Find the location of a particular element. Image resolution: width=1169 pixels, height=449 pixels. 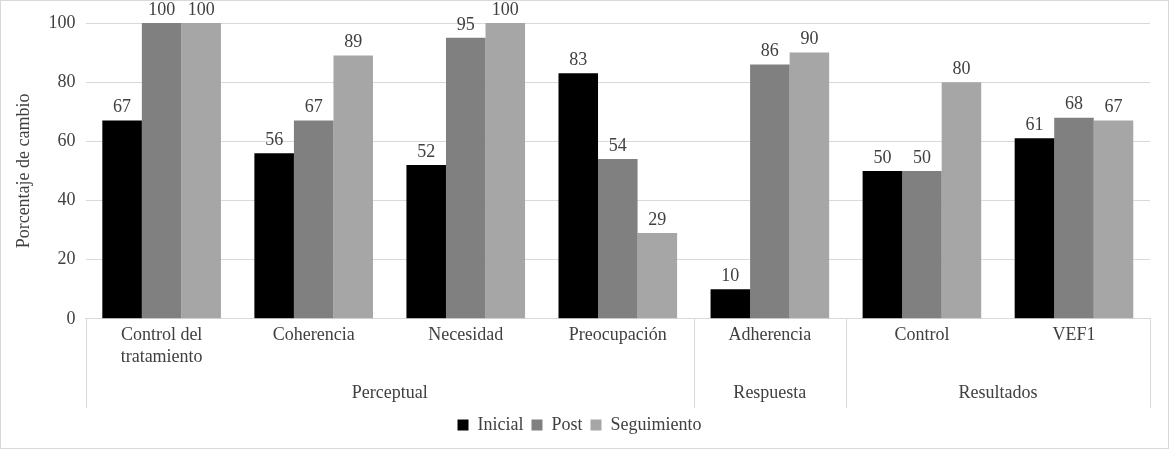

x-tick-label: VEF1 is located at coordinates (1074, 334).